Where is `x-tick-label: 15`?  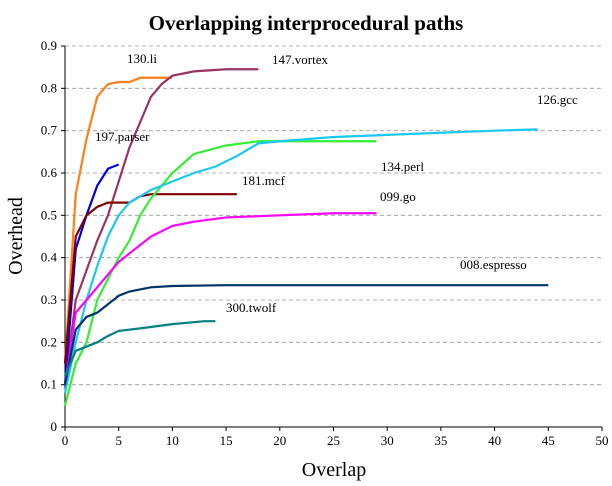
x-tick-label: 15 is located at coordinates (226, 440).